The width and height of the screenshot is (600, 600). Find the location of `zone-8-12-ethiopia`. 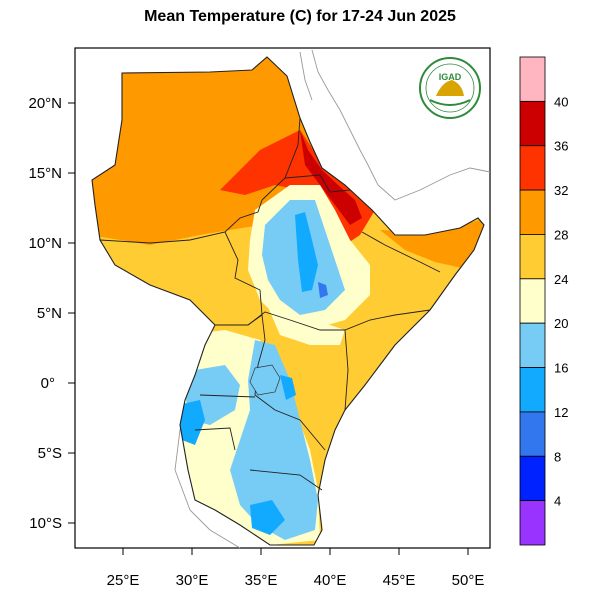

zone-8-12-ethiopia is located at coordinates (323, 290).